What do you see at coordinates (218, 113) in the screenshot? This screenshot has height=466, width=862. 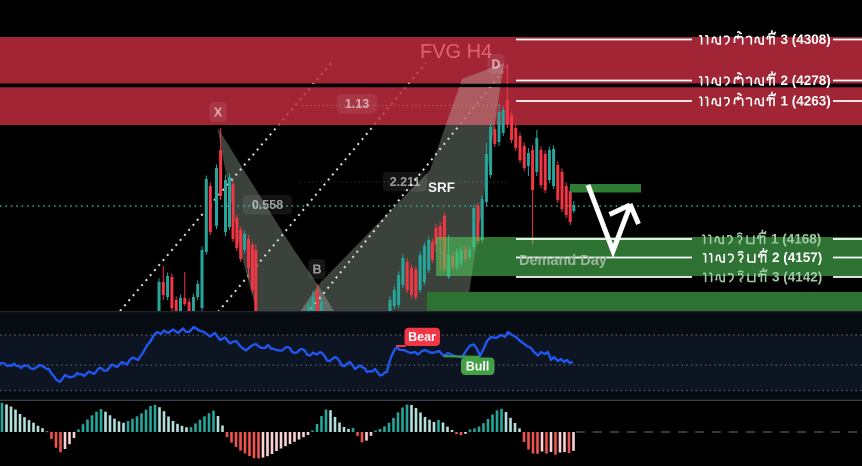 I see `svg-text: X` at bounding box center [218, 113].